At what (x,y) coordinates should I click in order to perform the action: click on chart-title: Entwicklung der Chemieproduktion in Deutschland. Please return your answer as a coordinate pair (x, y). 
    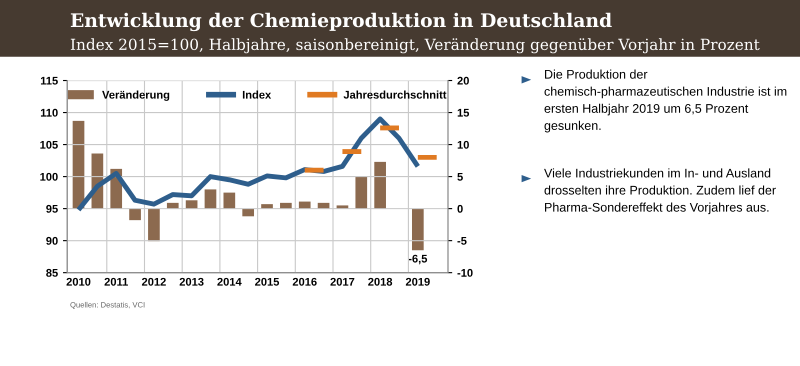
    Looking at the image, I should click on (341, 22).